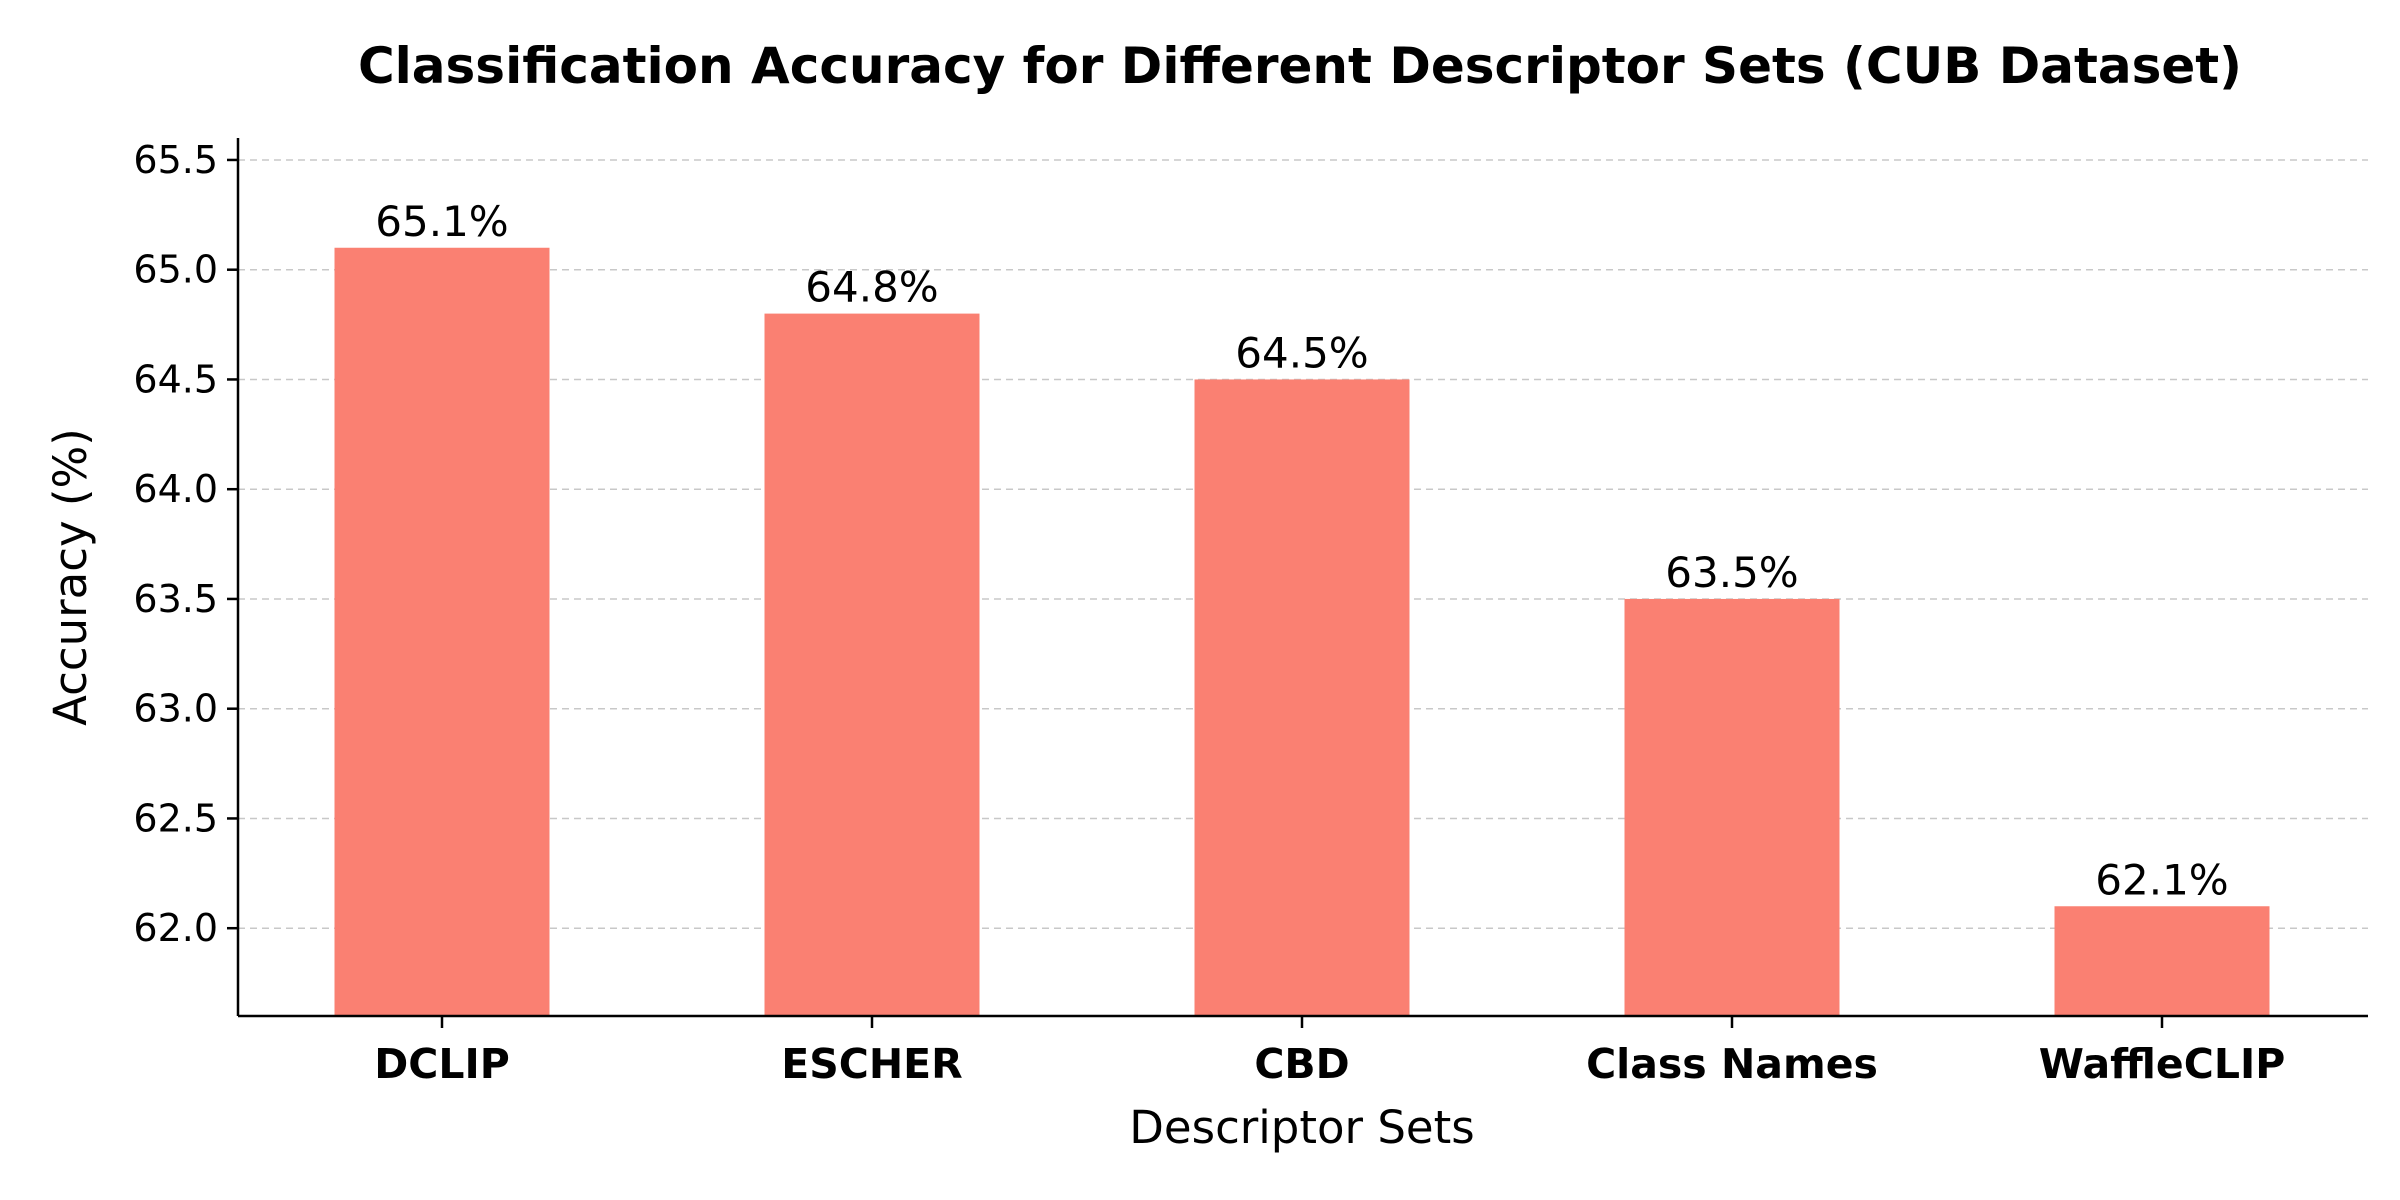 The image size is (2400, 1200). What do you see at coordinates (185, 544) in the screenshot?
I see `y-axis-ticks: 62.0 62.5 63.0 63.5 64.0 64.5 65.0 65.5` at bounding box center [185, 544].